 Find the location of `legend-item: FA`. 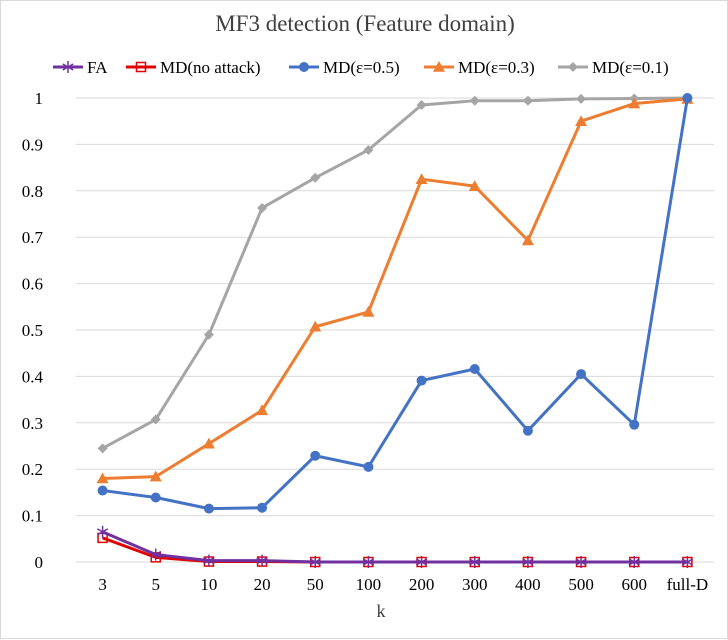

legend-item: FA is located at coordinates (80, 67).